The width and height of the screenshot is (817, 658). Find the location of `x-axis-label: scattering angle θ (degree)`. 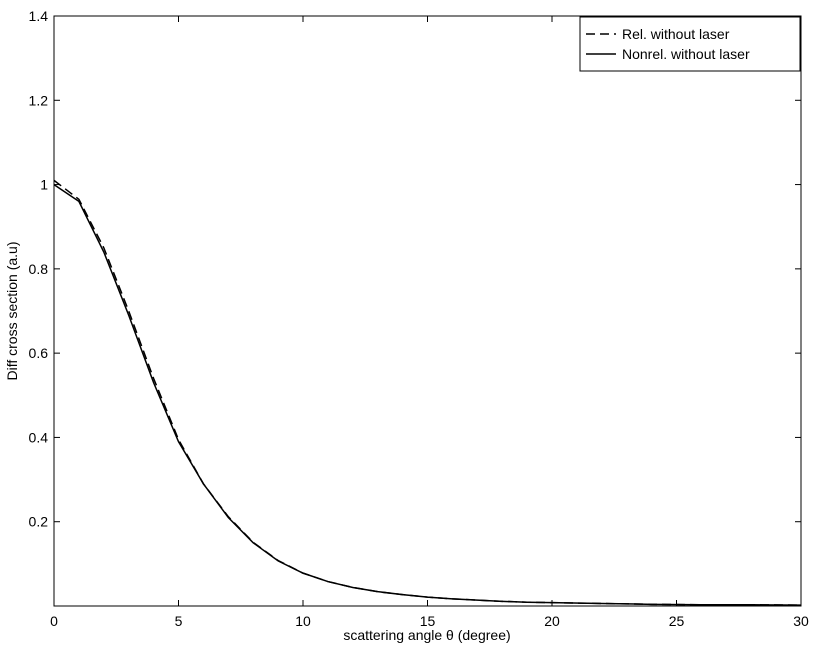

x-axis-label: scattering angle θ (degree) is located at coordinates (426, 635).